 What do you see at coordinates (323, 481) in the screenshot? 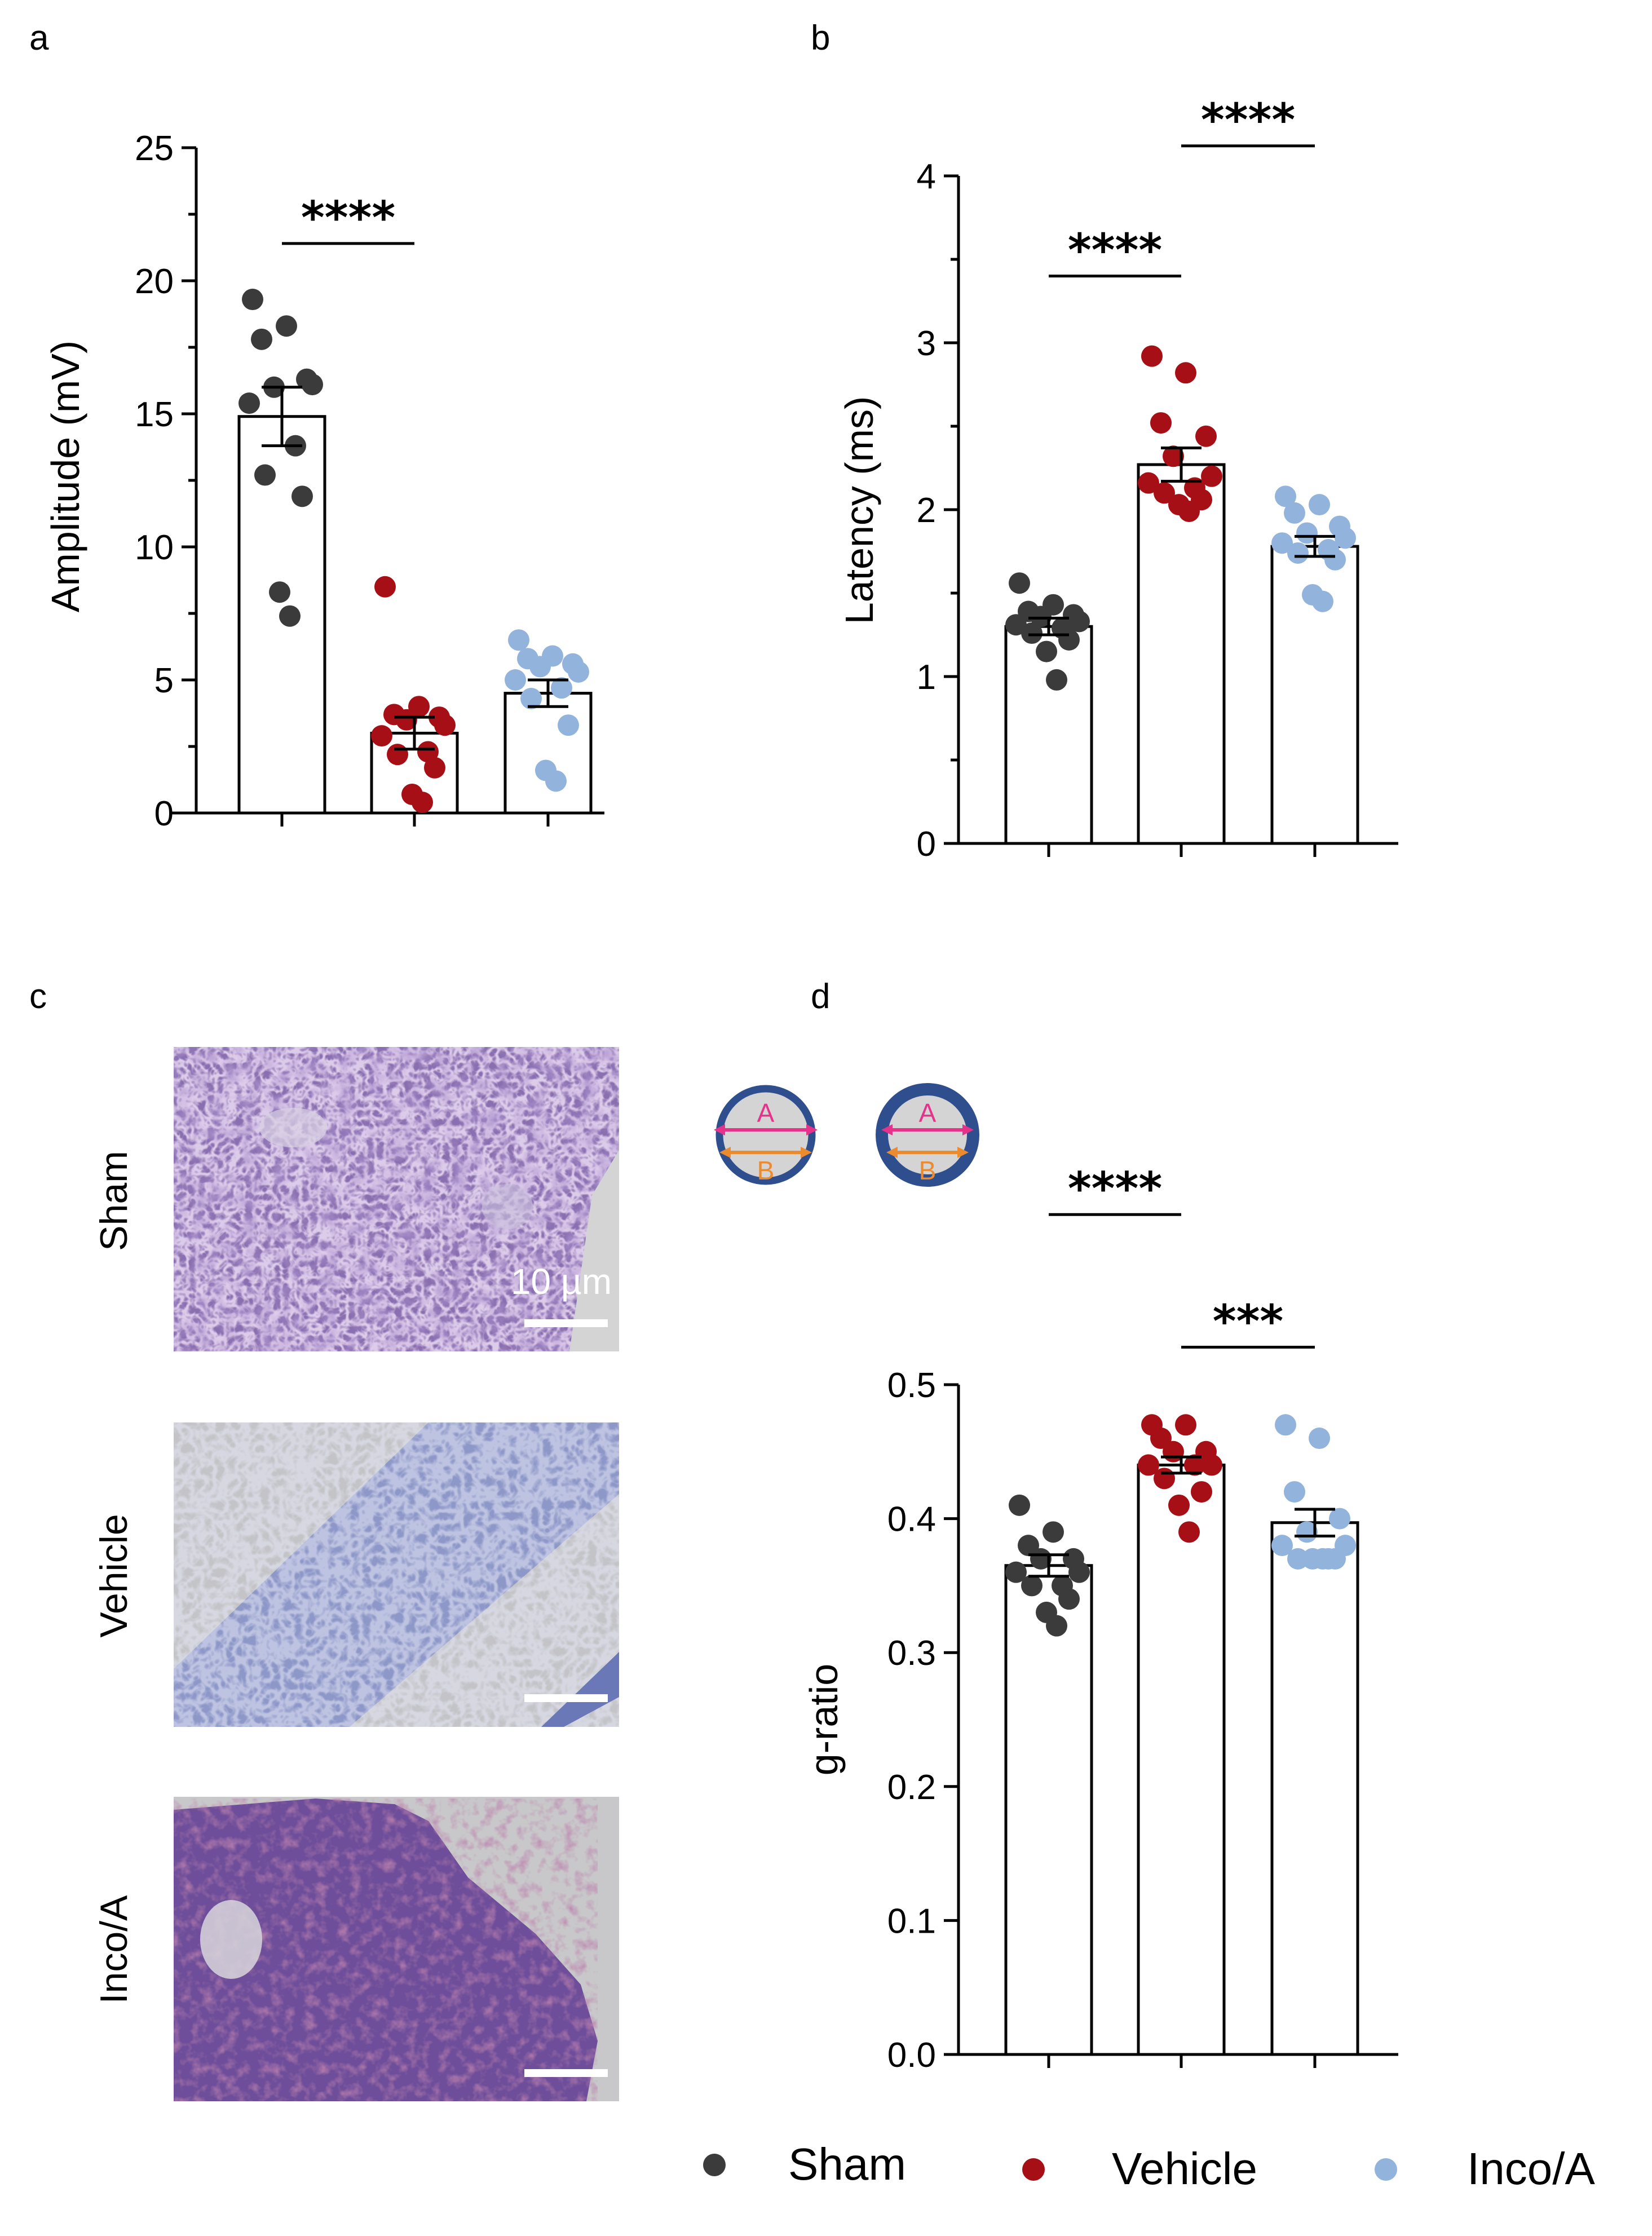
I see `chart-amplitude: 0 5 10 15 20 25 Amplitude (mV) ****` at bounding box center [323, 481].